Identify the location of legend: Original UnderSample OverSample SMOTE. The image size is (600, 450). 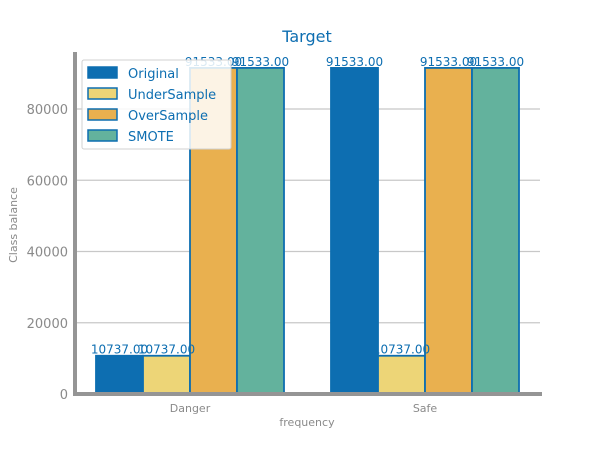
(156, 104).